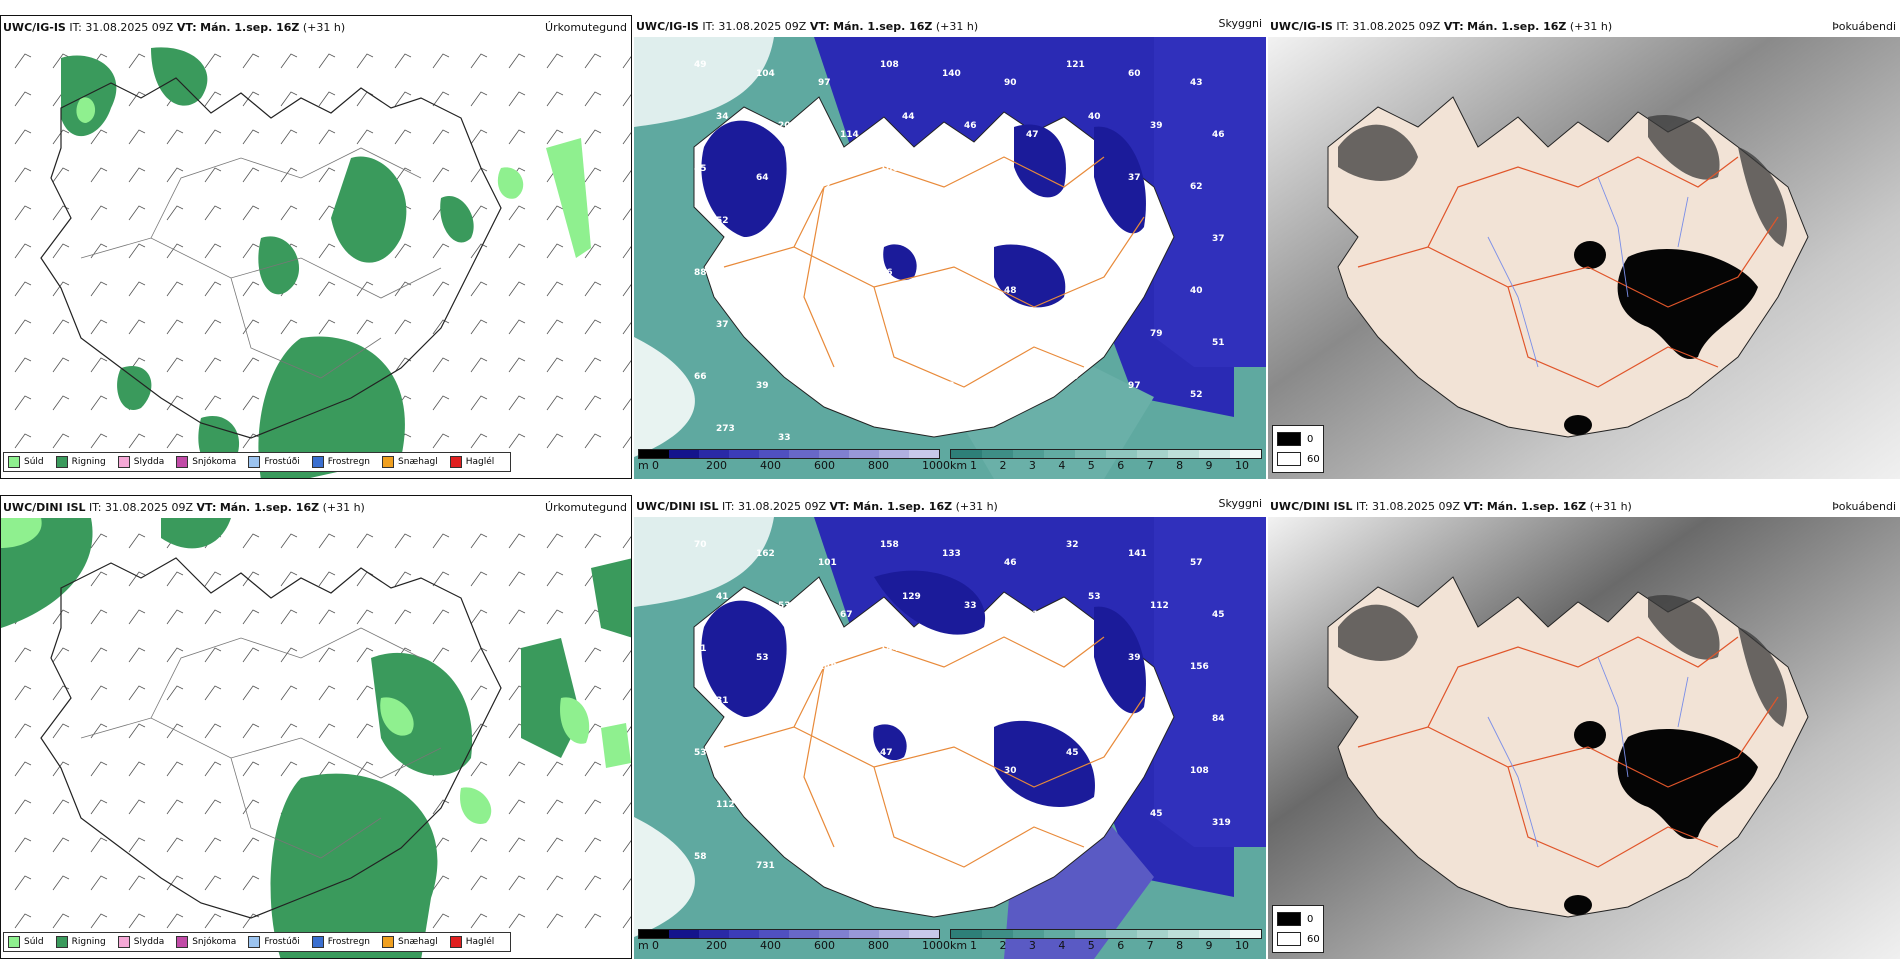  Describe the element at coordinates (333, 177) in the screenshot. I see `drizzle-areas` at that location.